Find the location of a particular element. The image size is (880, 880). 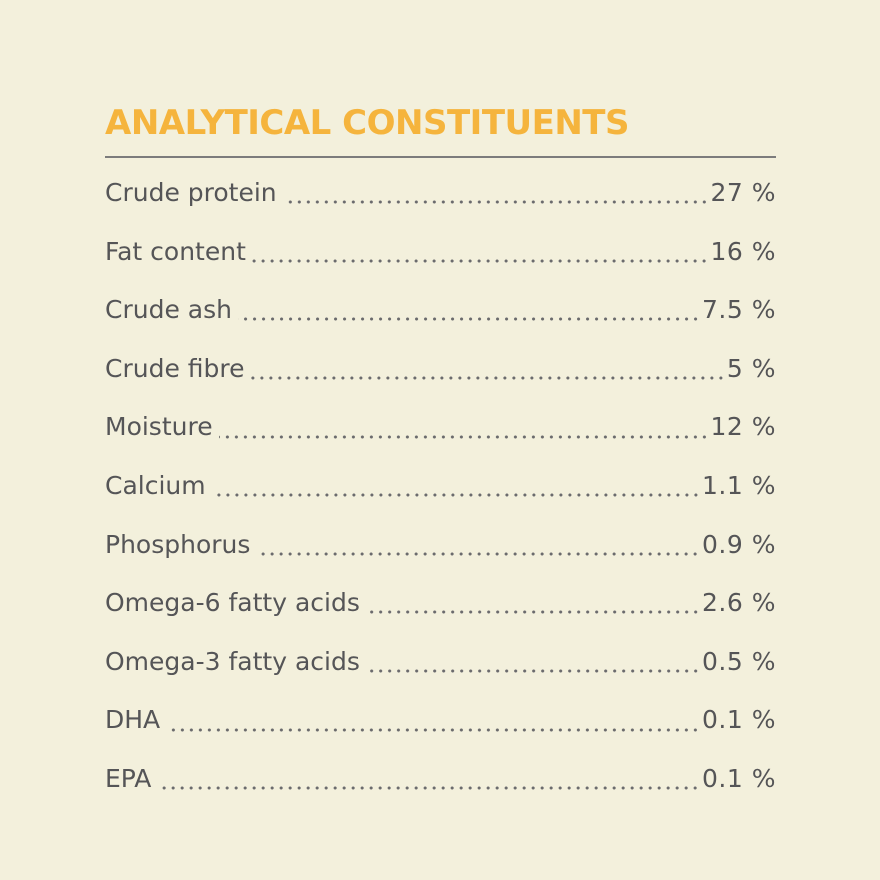

constituent-value: 2.6 % is located at coordinates (739, 603).